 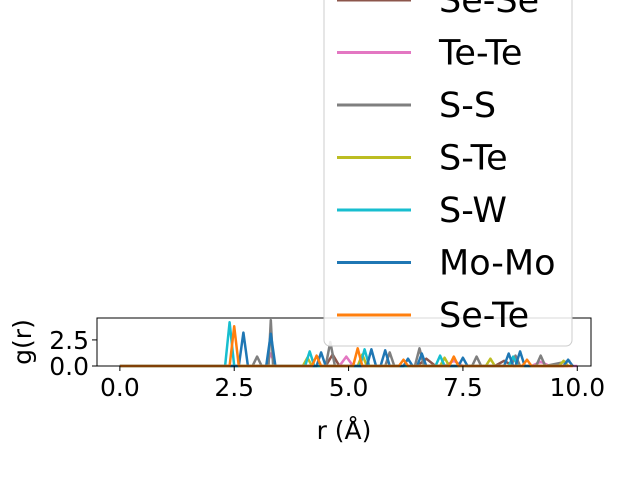 I want to click on x-axis: 0.0 2.5 5.0 7.5 10.0, so click(x=352, y=384).